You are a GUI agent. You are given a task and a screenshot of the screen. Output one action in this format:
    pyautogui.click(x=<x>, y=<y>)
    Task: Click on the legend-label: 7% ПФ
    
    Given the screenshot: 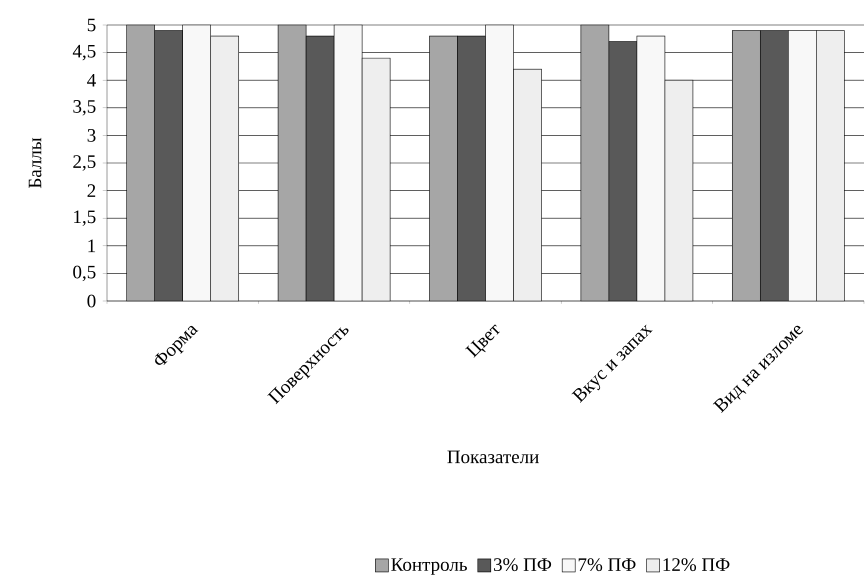 What is the action you would take?
    pyautogui.click(x=607, y=565)
    